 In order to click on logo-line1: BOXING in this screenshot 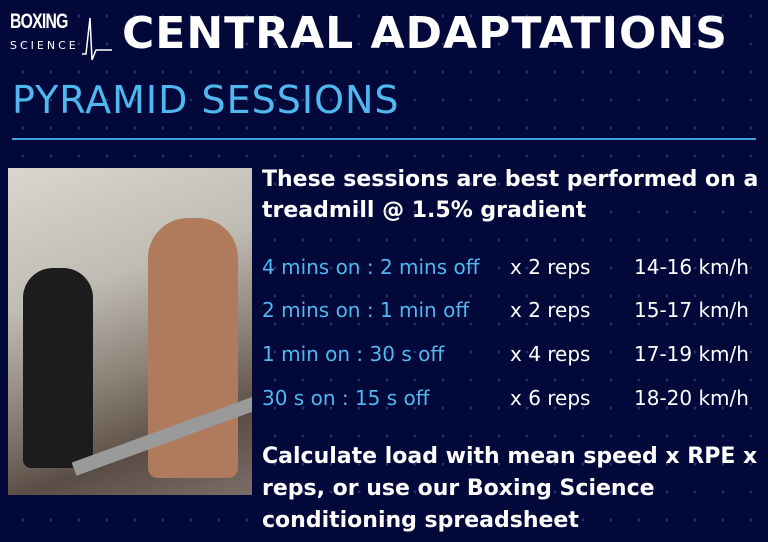, I will do `click(39, 21)`.